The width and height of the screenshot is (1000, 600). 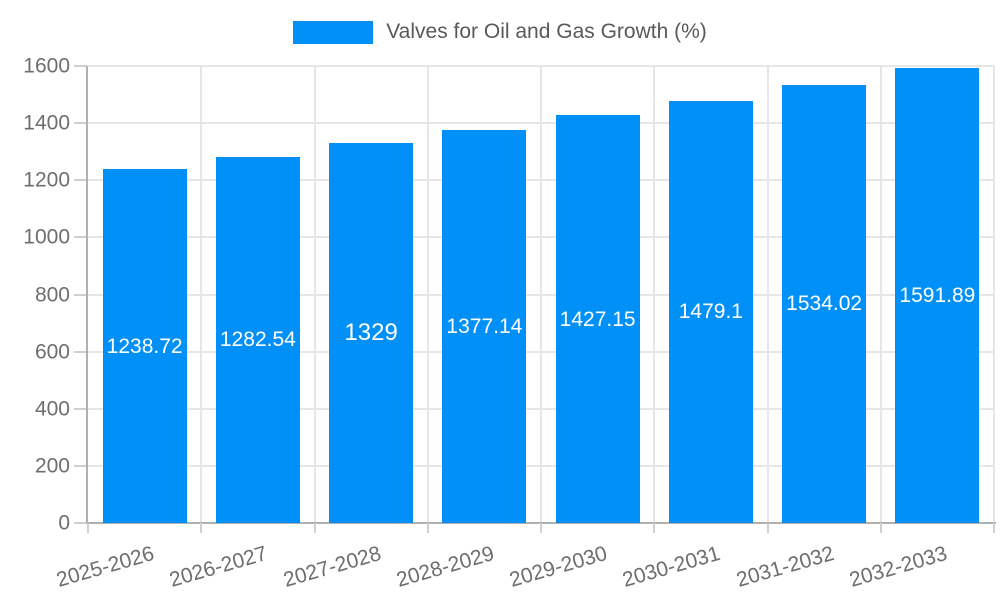 What do you see at coordinates (46, 180) in the screenshot?
I see `y-axis-label: 1200` at bounding box center [46, 180].